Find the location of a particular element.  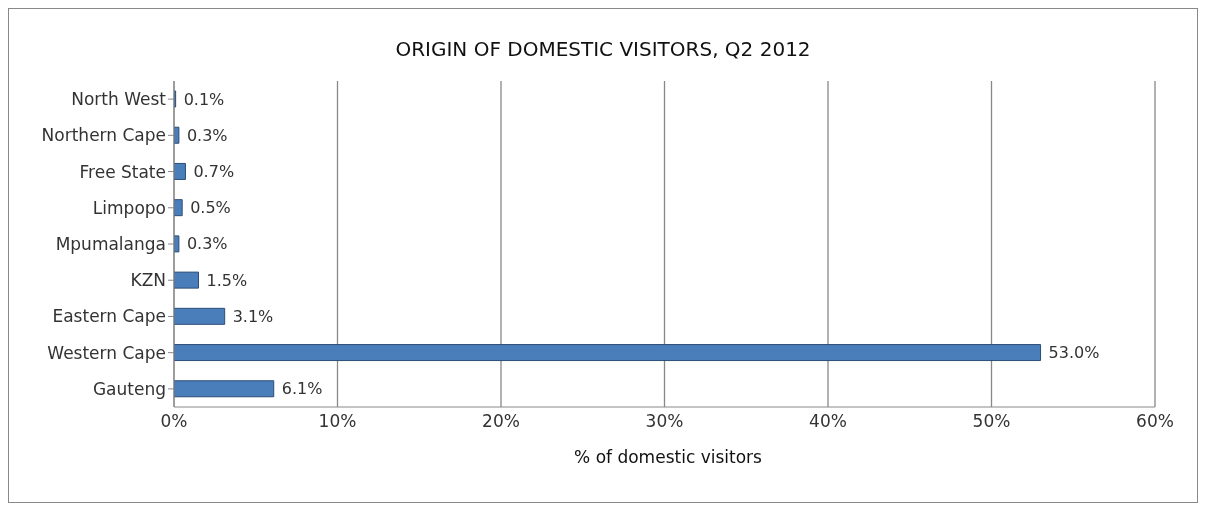

x-tick-label: 60% is located at coordinates (1155, 421).